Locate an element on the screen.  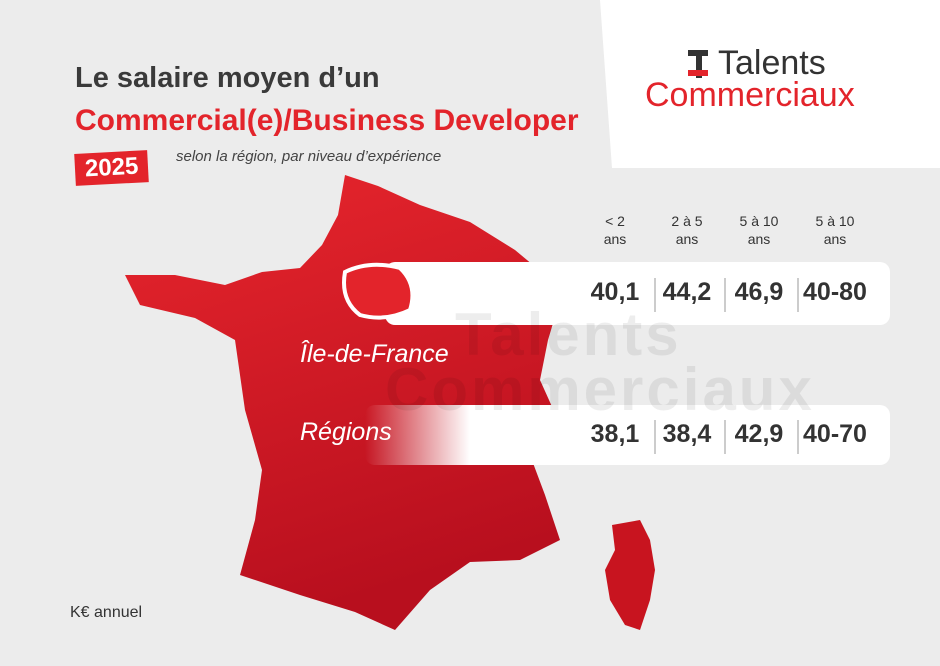
value-cell: 40-80 is located at coordinates (835, 292).